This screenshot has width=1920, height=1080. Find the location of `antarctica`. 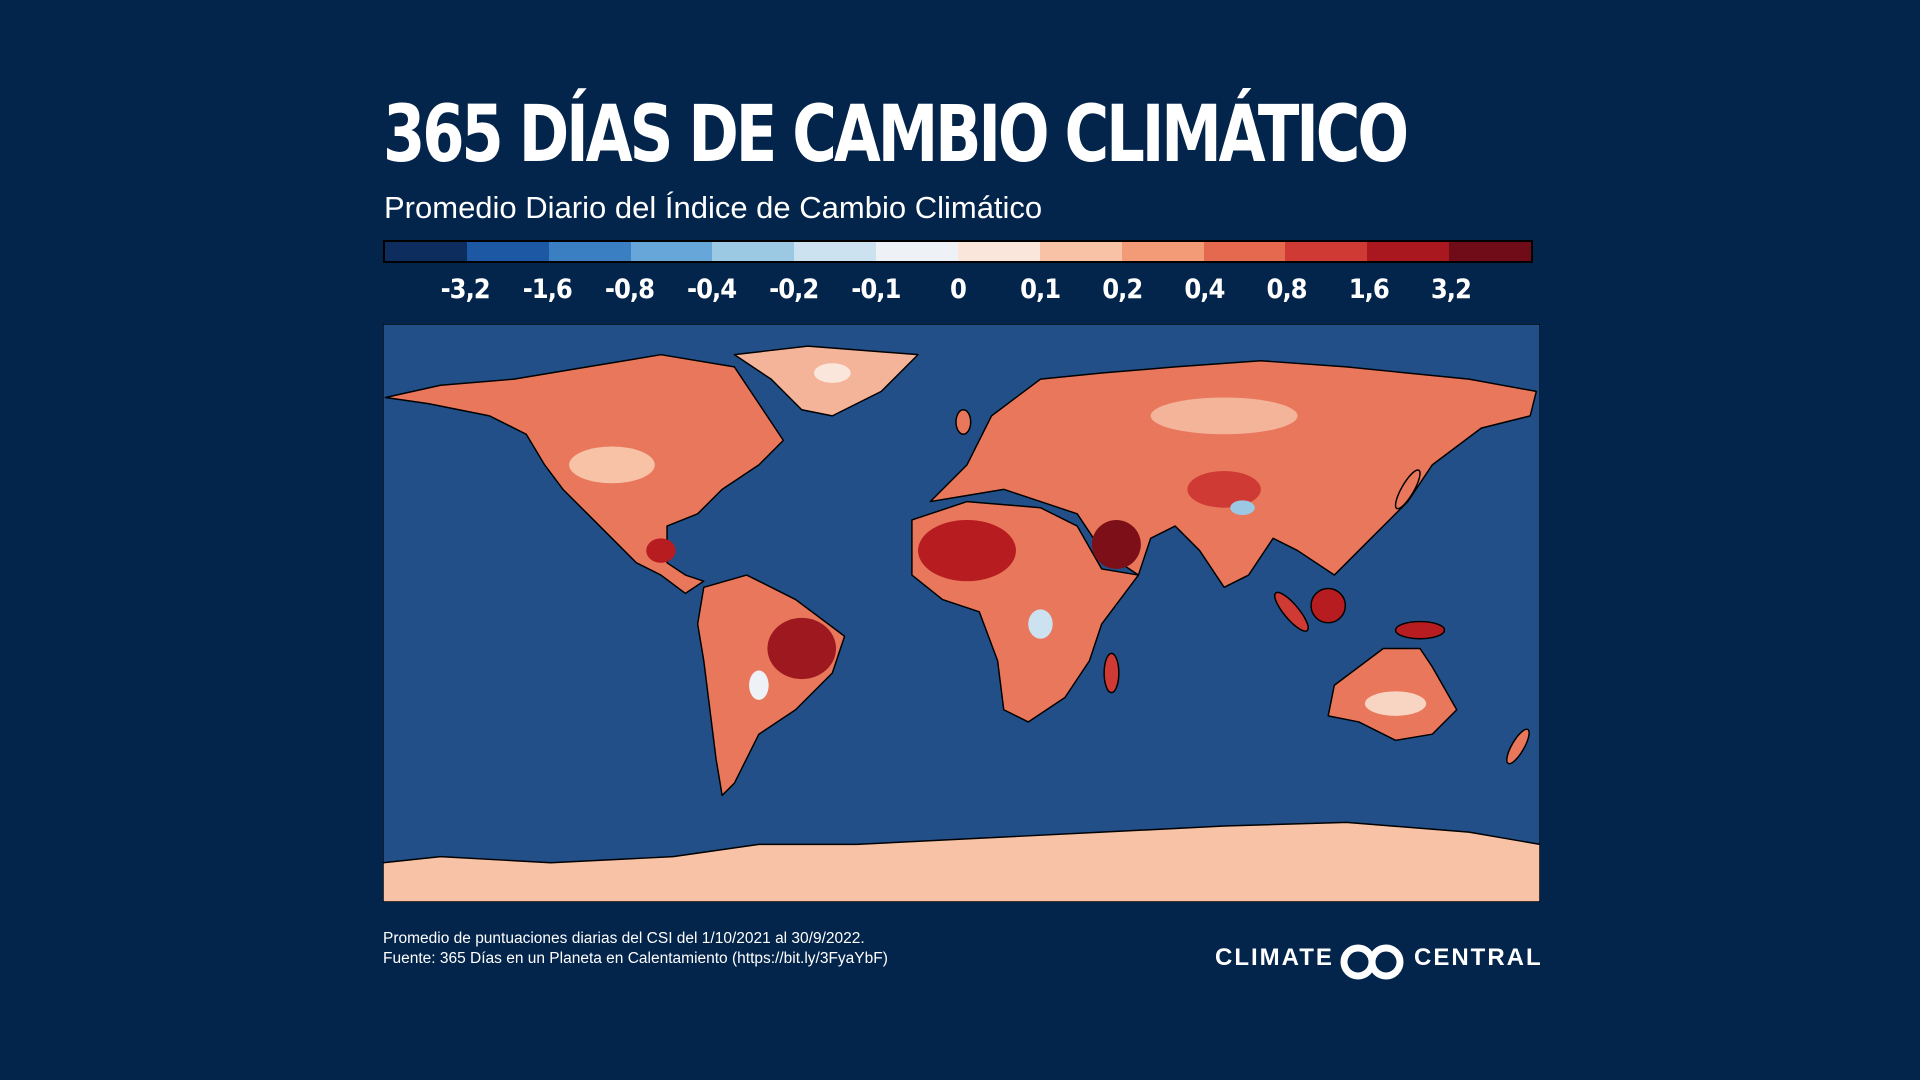

antarctica is located at coordinates (961, 861).